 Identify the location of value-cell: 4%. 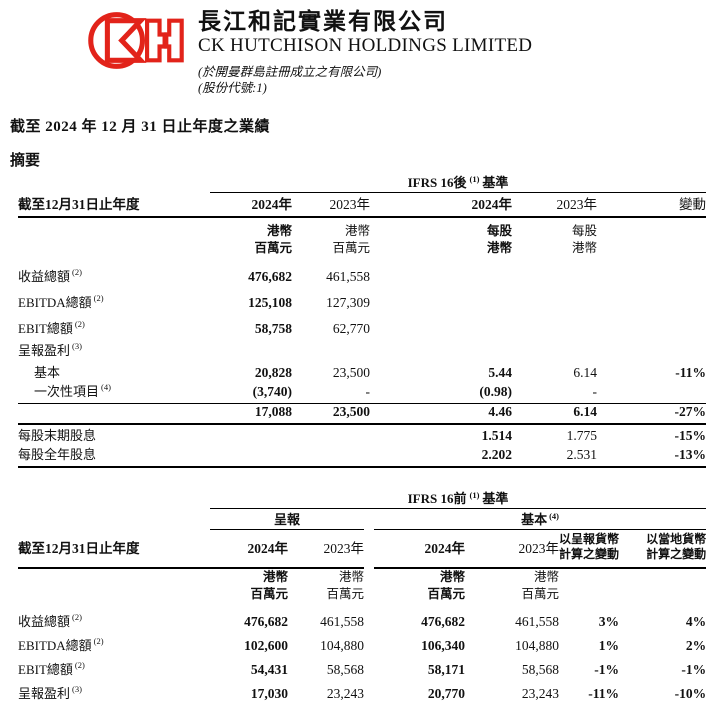
(696, 621).